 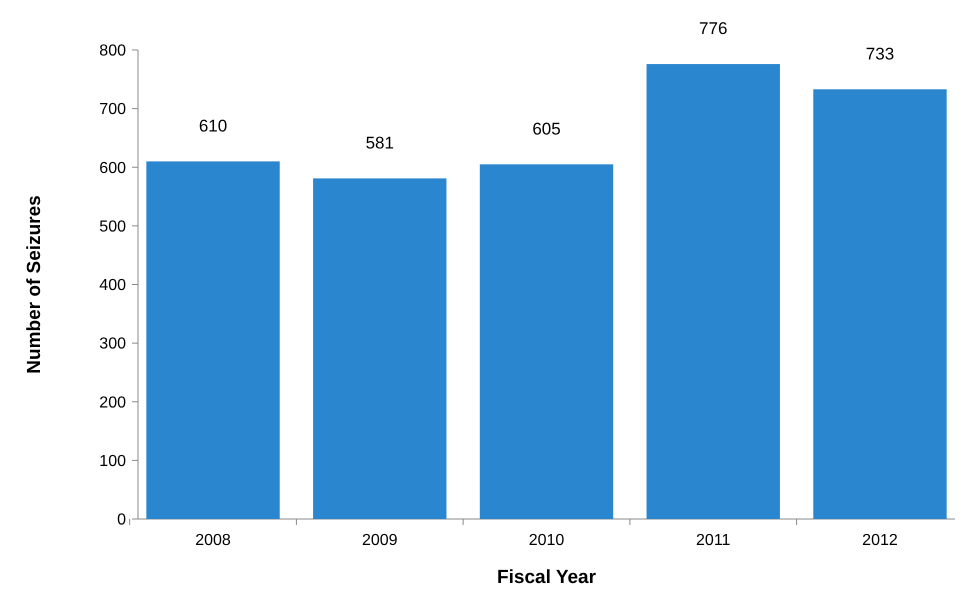 I want to click on data-label: 605, so click(x=546, y=128).